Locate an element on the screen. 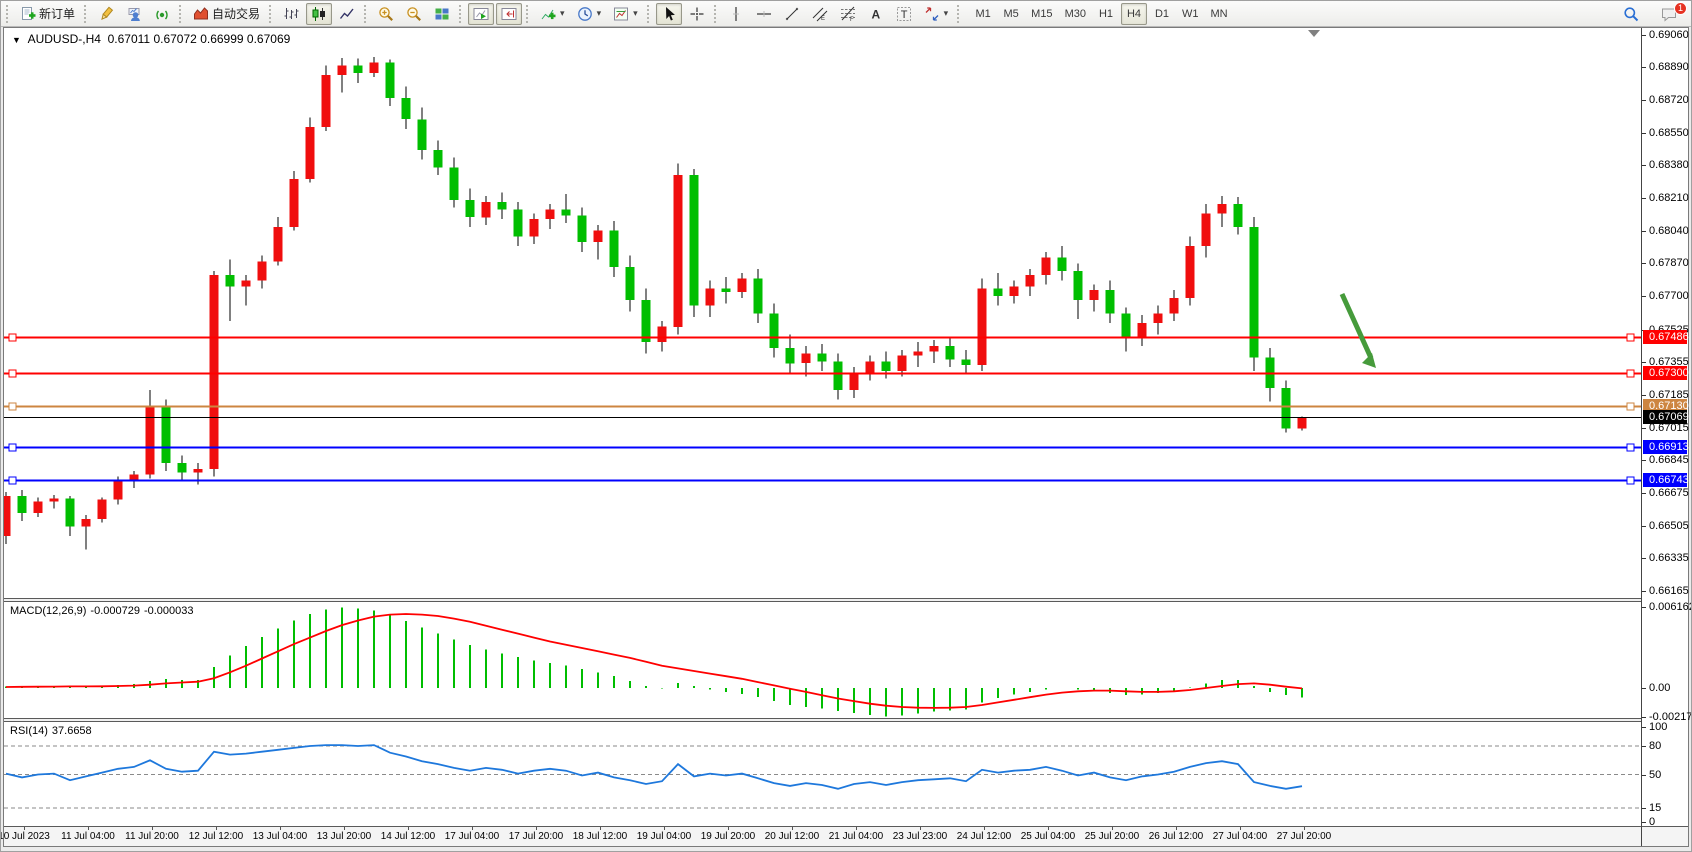  date-label: 10 Jul 2023 is located at coordinates (25, 836).